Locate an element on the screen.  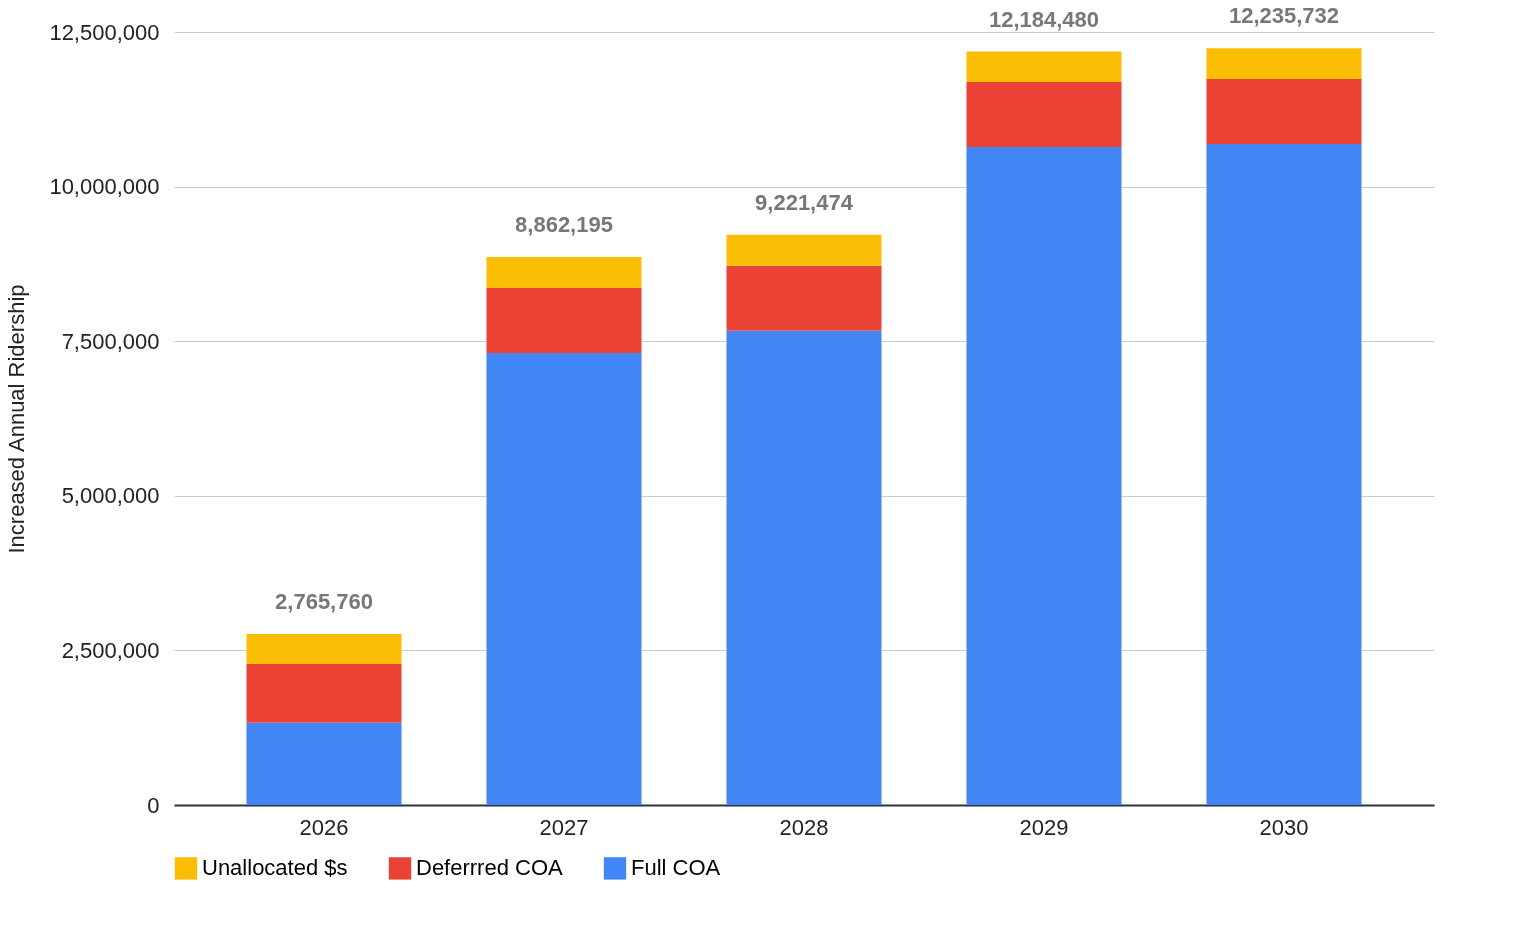
y-tick-label: 10,000,000 is located at coordinates (104, 187).